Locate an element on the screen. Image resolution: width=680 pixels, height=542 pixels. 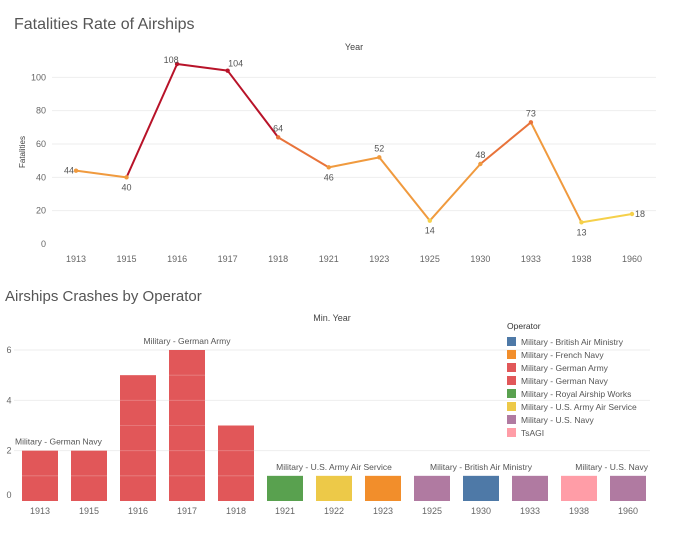
bar-chart-x-tick: 1925 is located at coordinates (432, 511).